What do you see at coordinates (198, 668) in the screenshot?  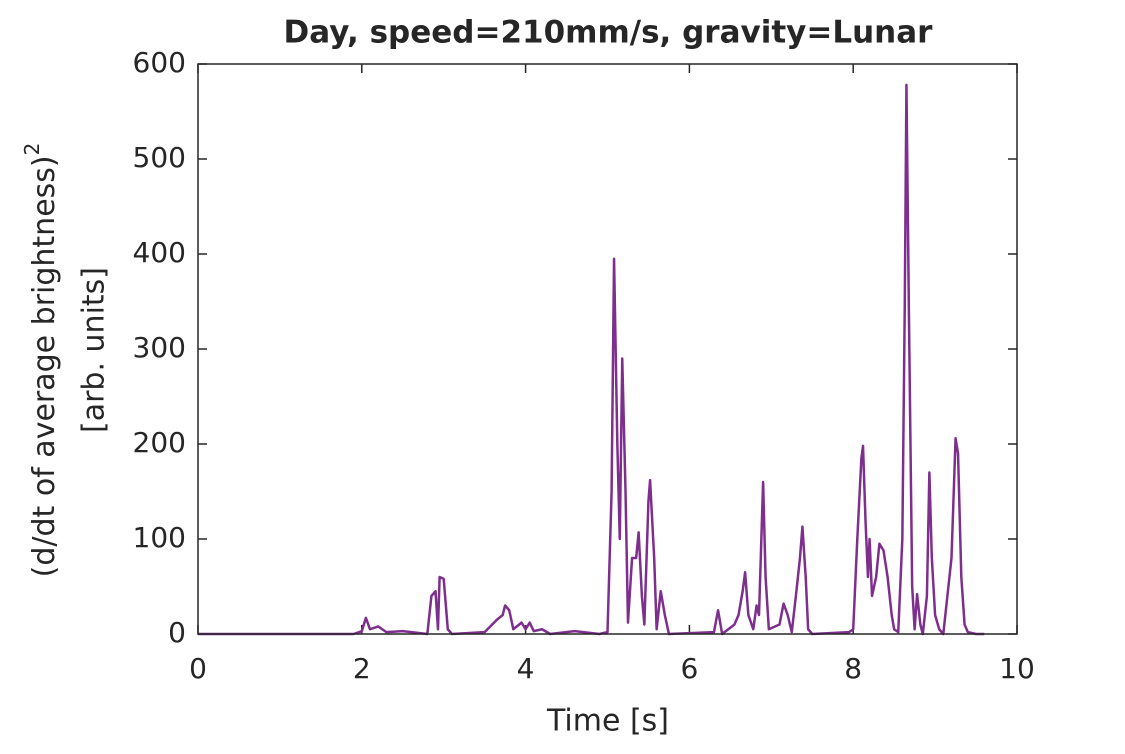 I see `x-tick-label: 0` at bounding box center [198, 668].